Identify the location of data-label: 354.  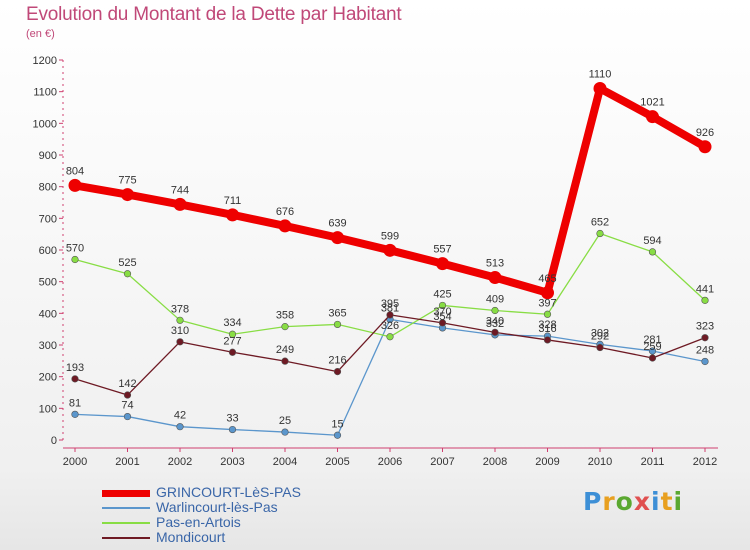
(442, 317).